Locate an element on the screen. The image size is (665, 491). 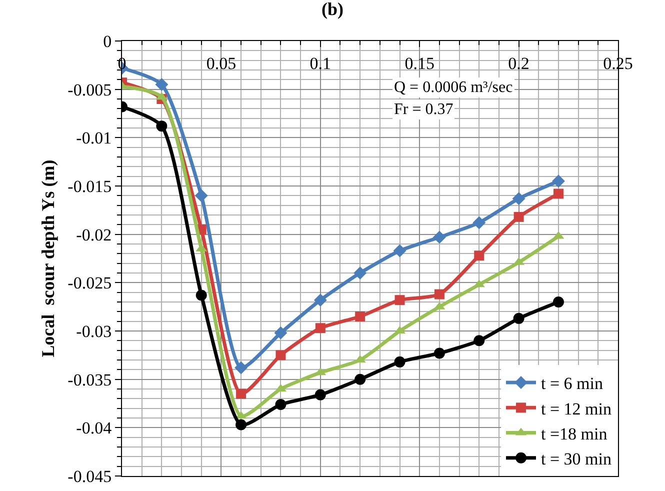
annotation: Fr = 0.37 is located at coordinates (424, 109).